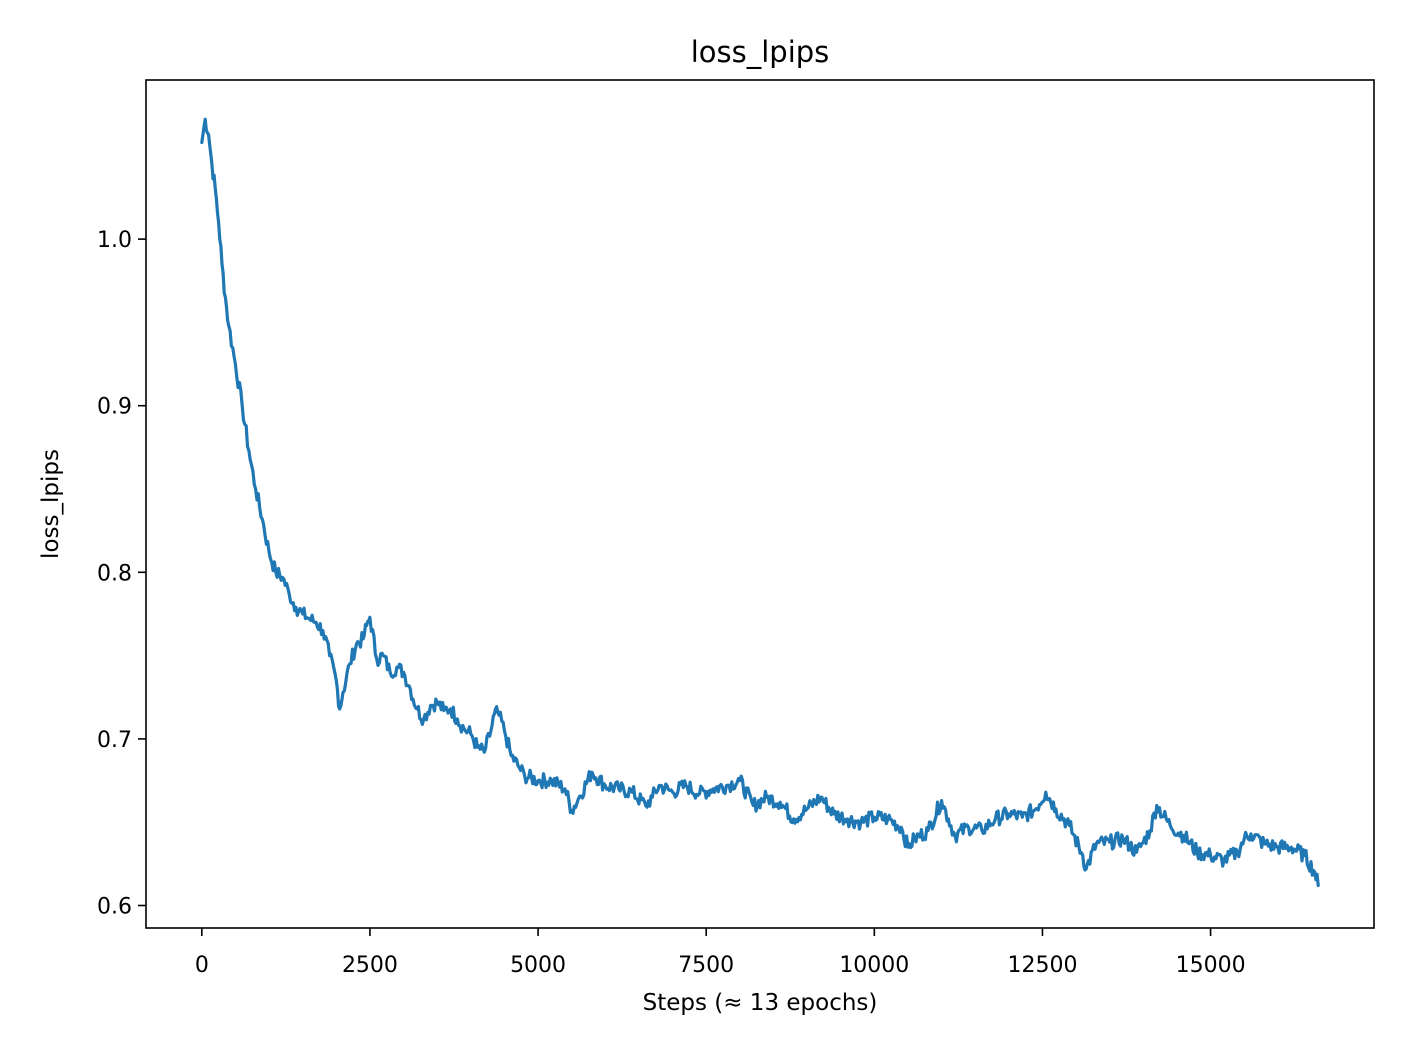 The width and height of the screenshot is (1408, 1056). Describe the element at coordinates (538, 965) in the screenshot. I see `x-tick-label: 5000` at that location.